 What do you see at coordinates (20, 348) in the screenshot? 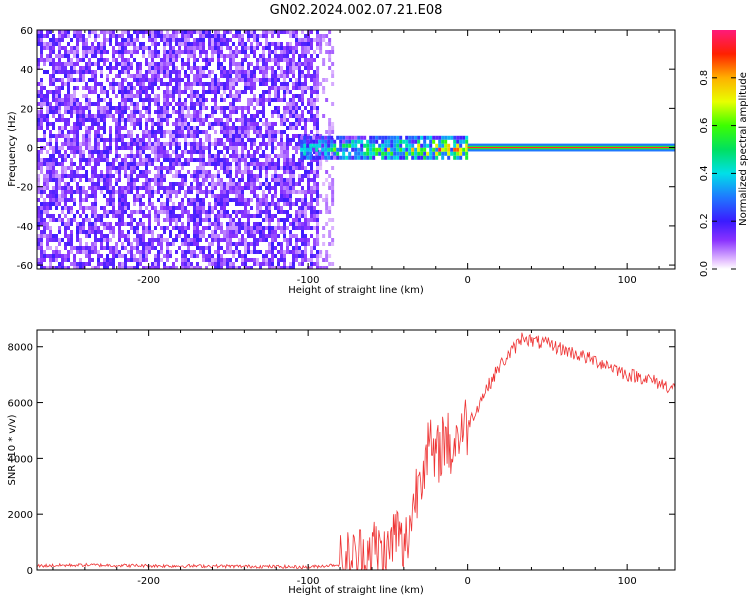
I see `bottom-ytick-label: 8000` at bounding box center [20, 348].